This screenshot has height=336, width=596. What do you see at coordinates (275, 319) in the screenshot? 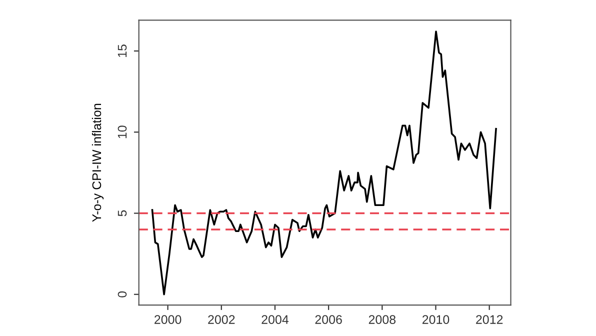
I see `x-tick-label: 2004` at bounding box center [275, 319].